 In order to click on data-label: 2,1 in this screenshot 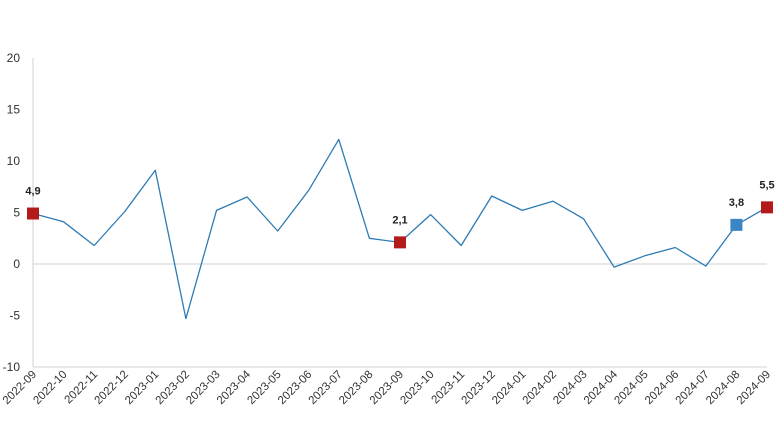, I will do `click(399, 220)`.